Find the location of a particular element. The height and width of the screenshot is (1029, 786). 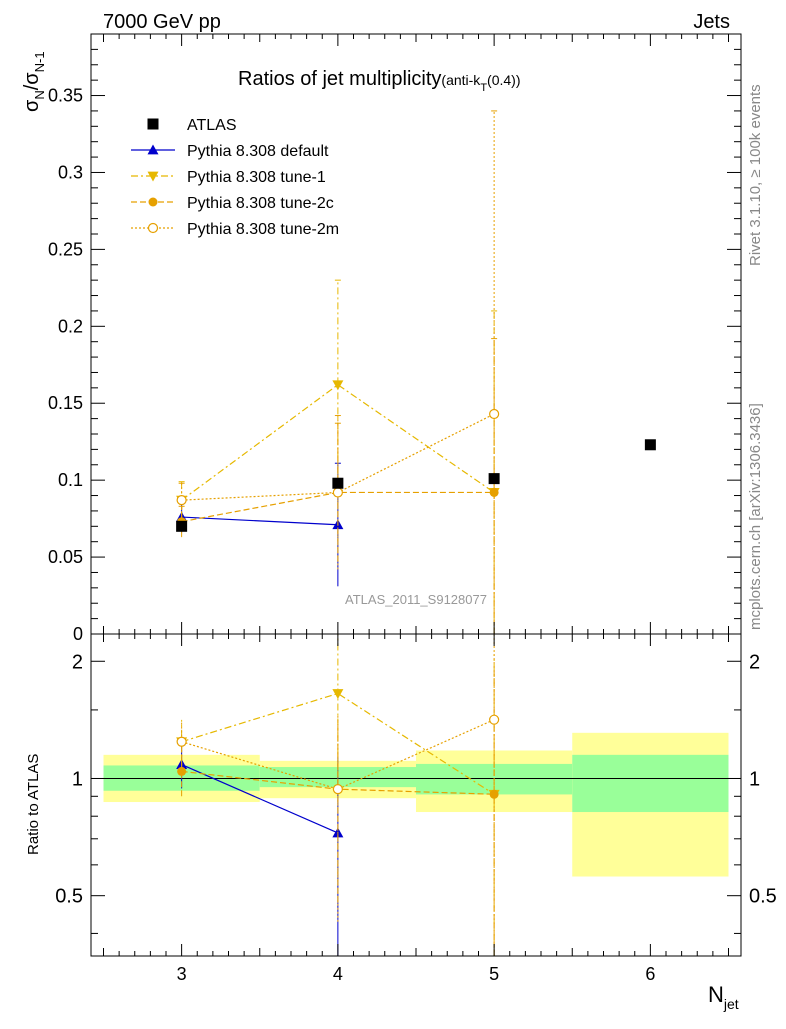

header-right-label: Jets is located at coordinates (711, 22).